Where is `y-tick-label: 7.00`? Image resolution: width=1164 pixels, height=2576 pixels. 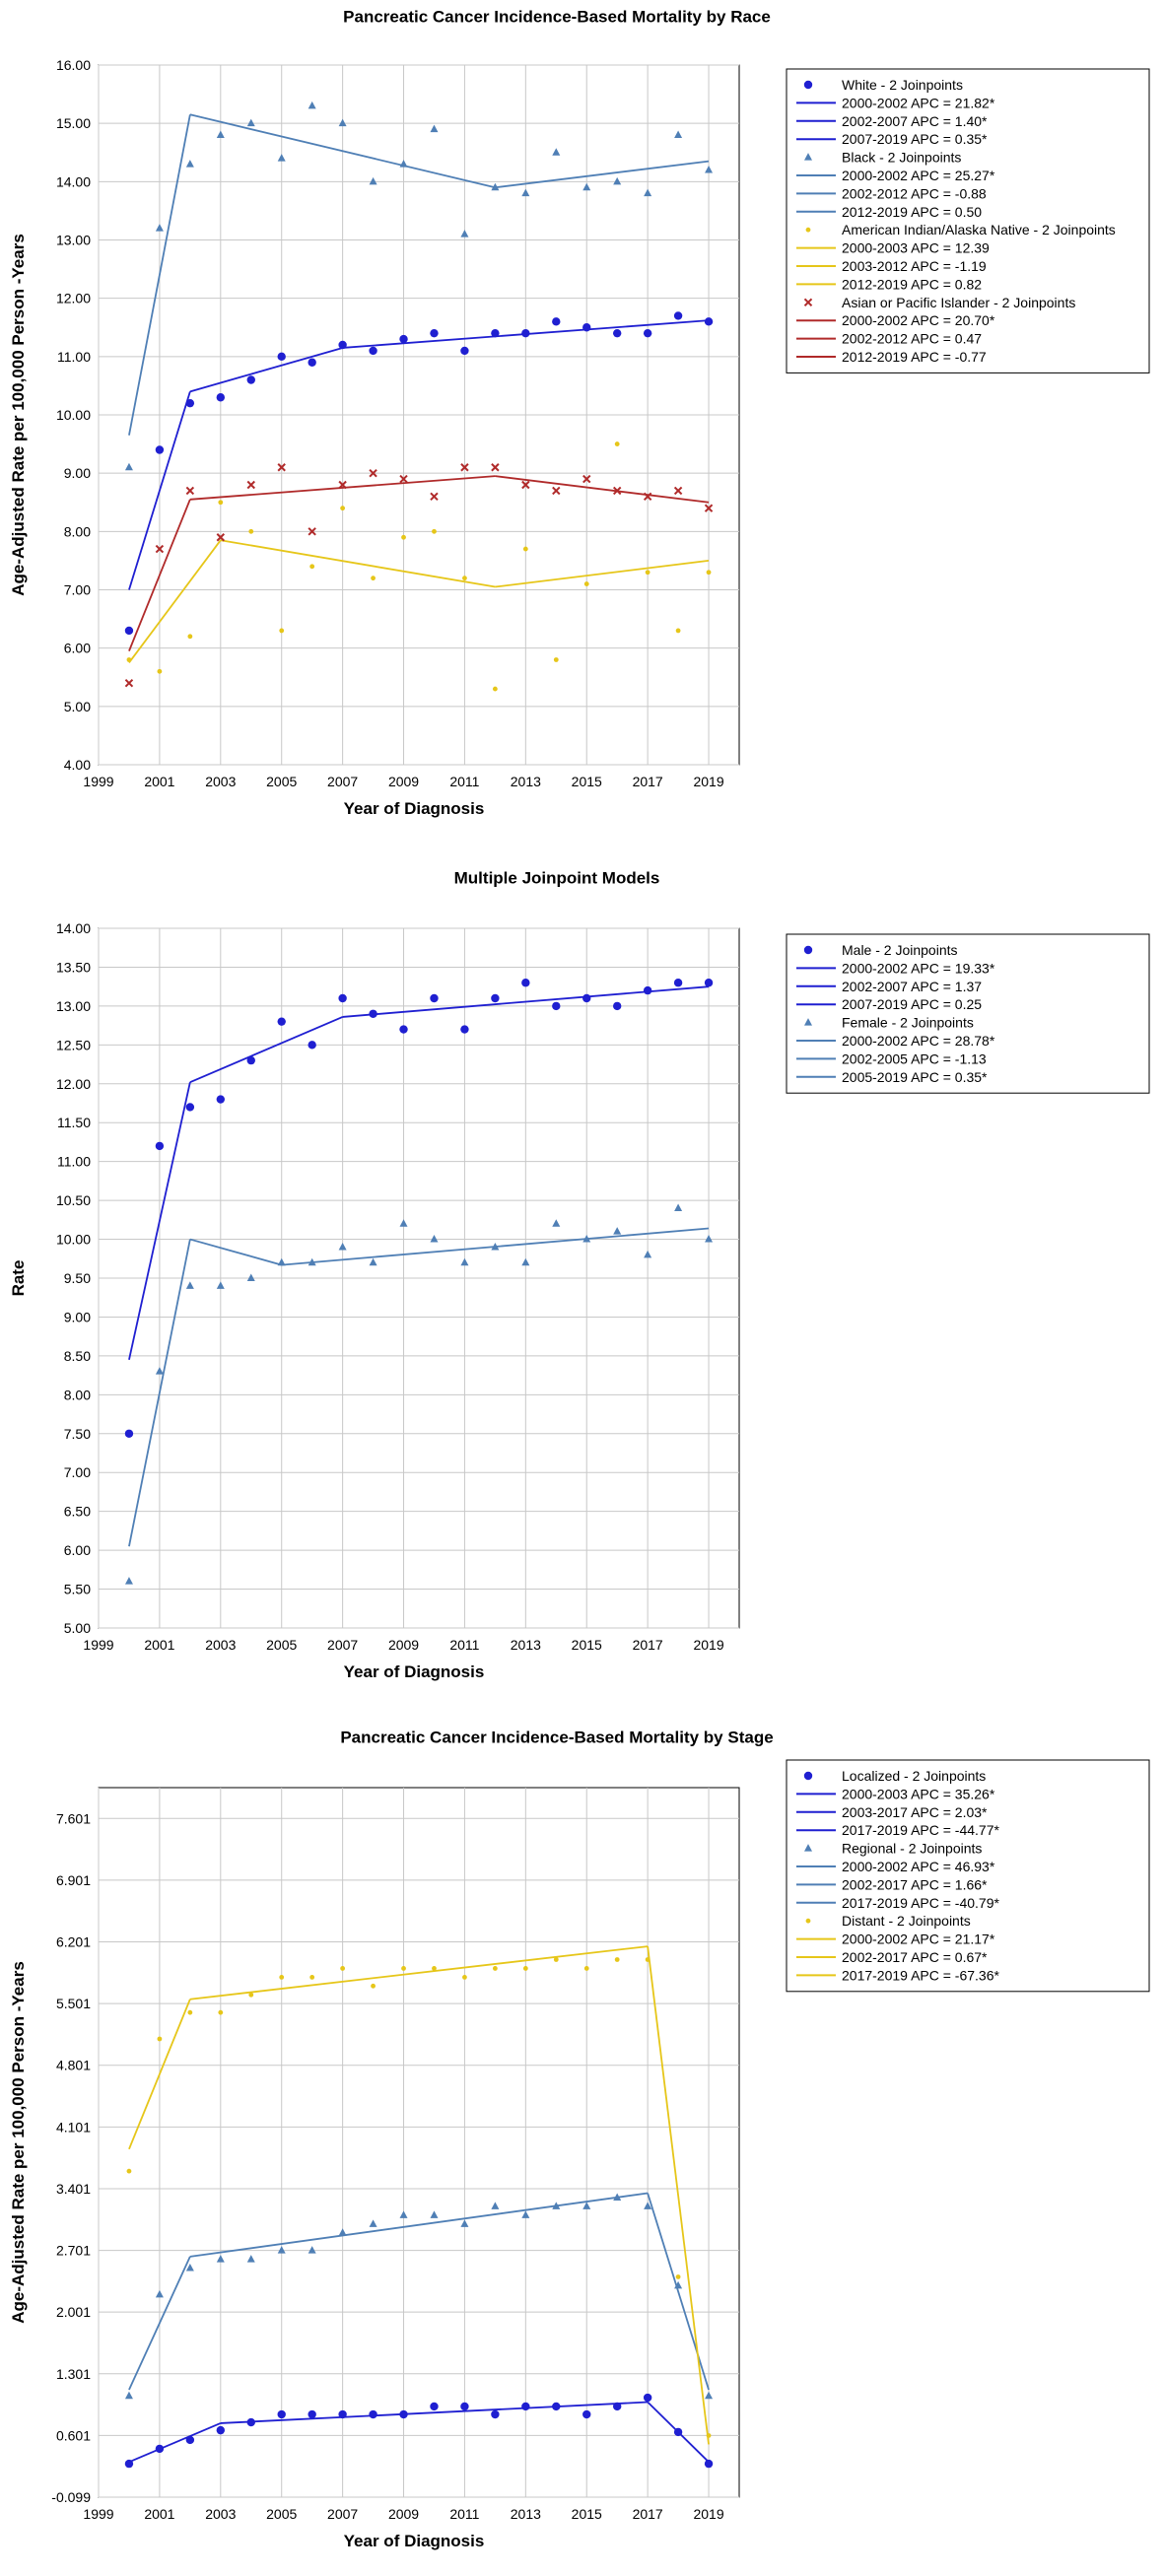 y-tick-label: 7.00 is located at coordinates (77, 590).